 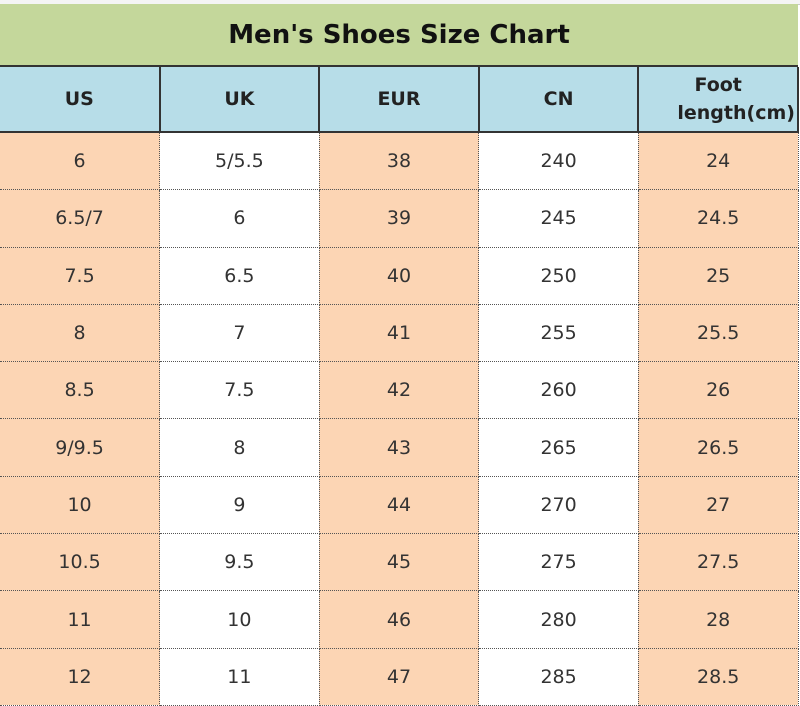 I want to click on cell-eur: 41, so click(x=399, y=333).